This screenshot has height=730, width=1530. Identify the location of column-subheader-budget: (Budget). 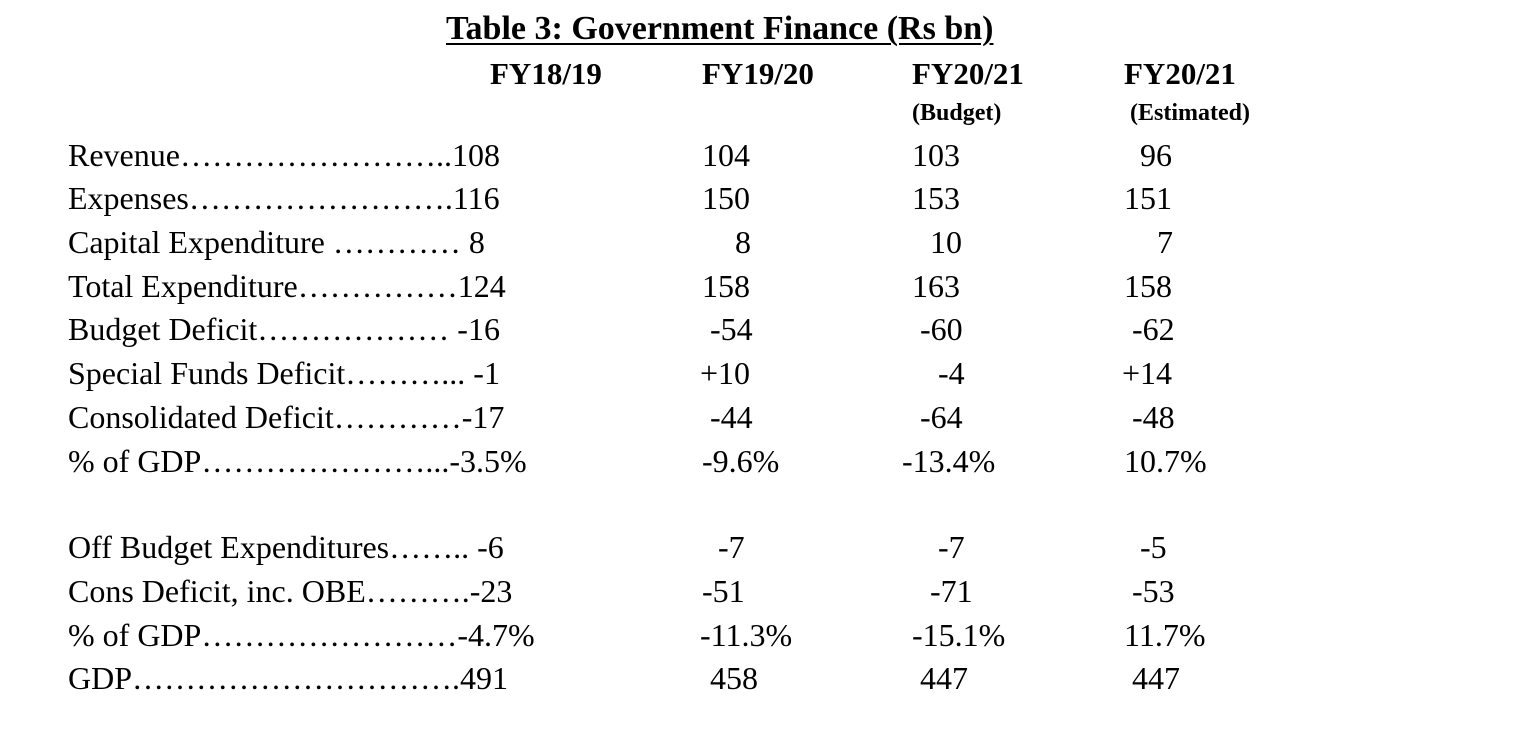
(957, 113).